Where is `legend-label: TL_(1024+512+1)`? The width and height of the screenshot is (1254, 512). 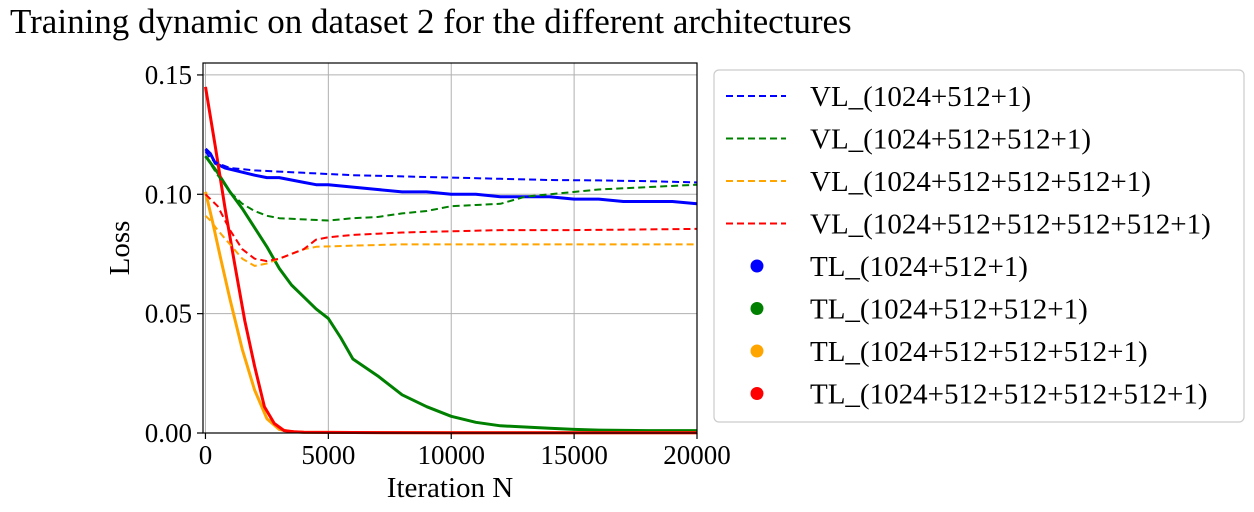
legend-label: TL_(1024+512+1) is located at coordinates (919, 267).